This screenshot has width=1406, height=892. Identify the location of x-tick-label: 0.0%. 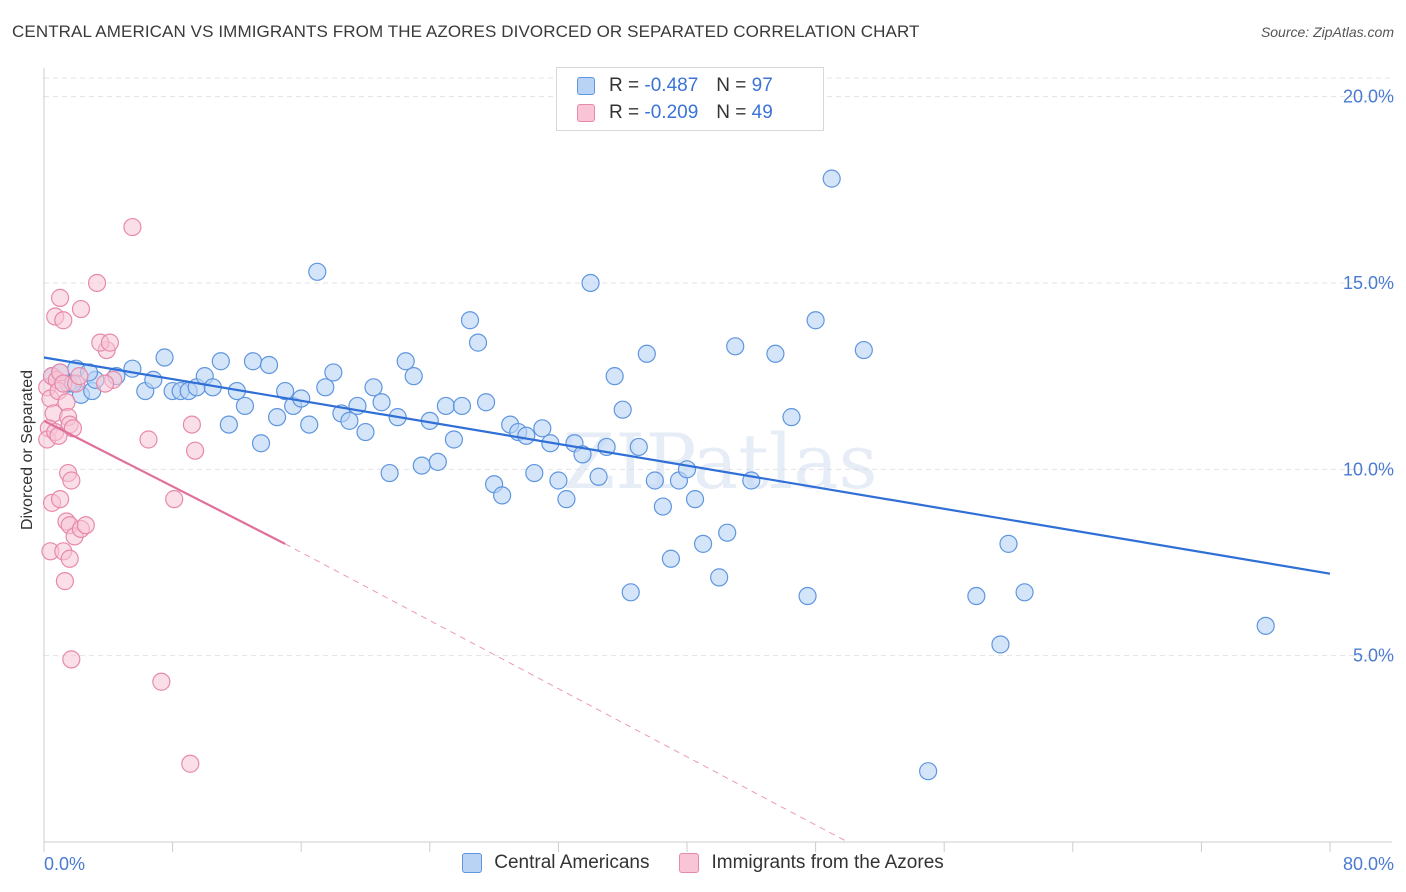
(64, 864).